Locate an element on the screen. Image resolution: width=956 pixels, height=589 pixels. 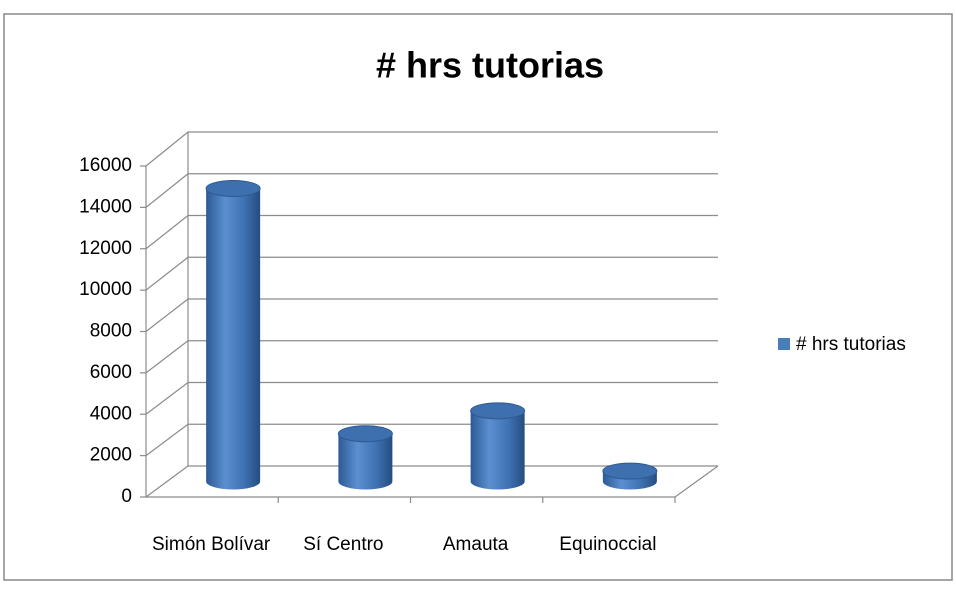
x-tick-label: Amauta is located at coordinates (476, 544).